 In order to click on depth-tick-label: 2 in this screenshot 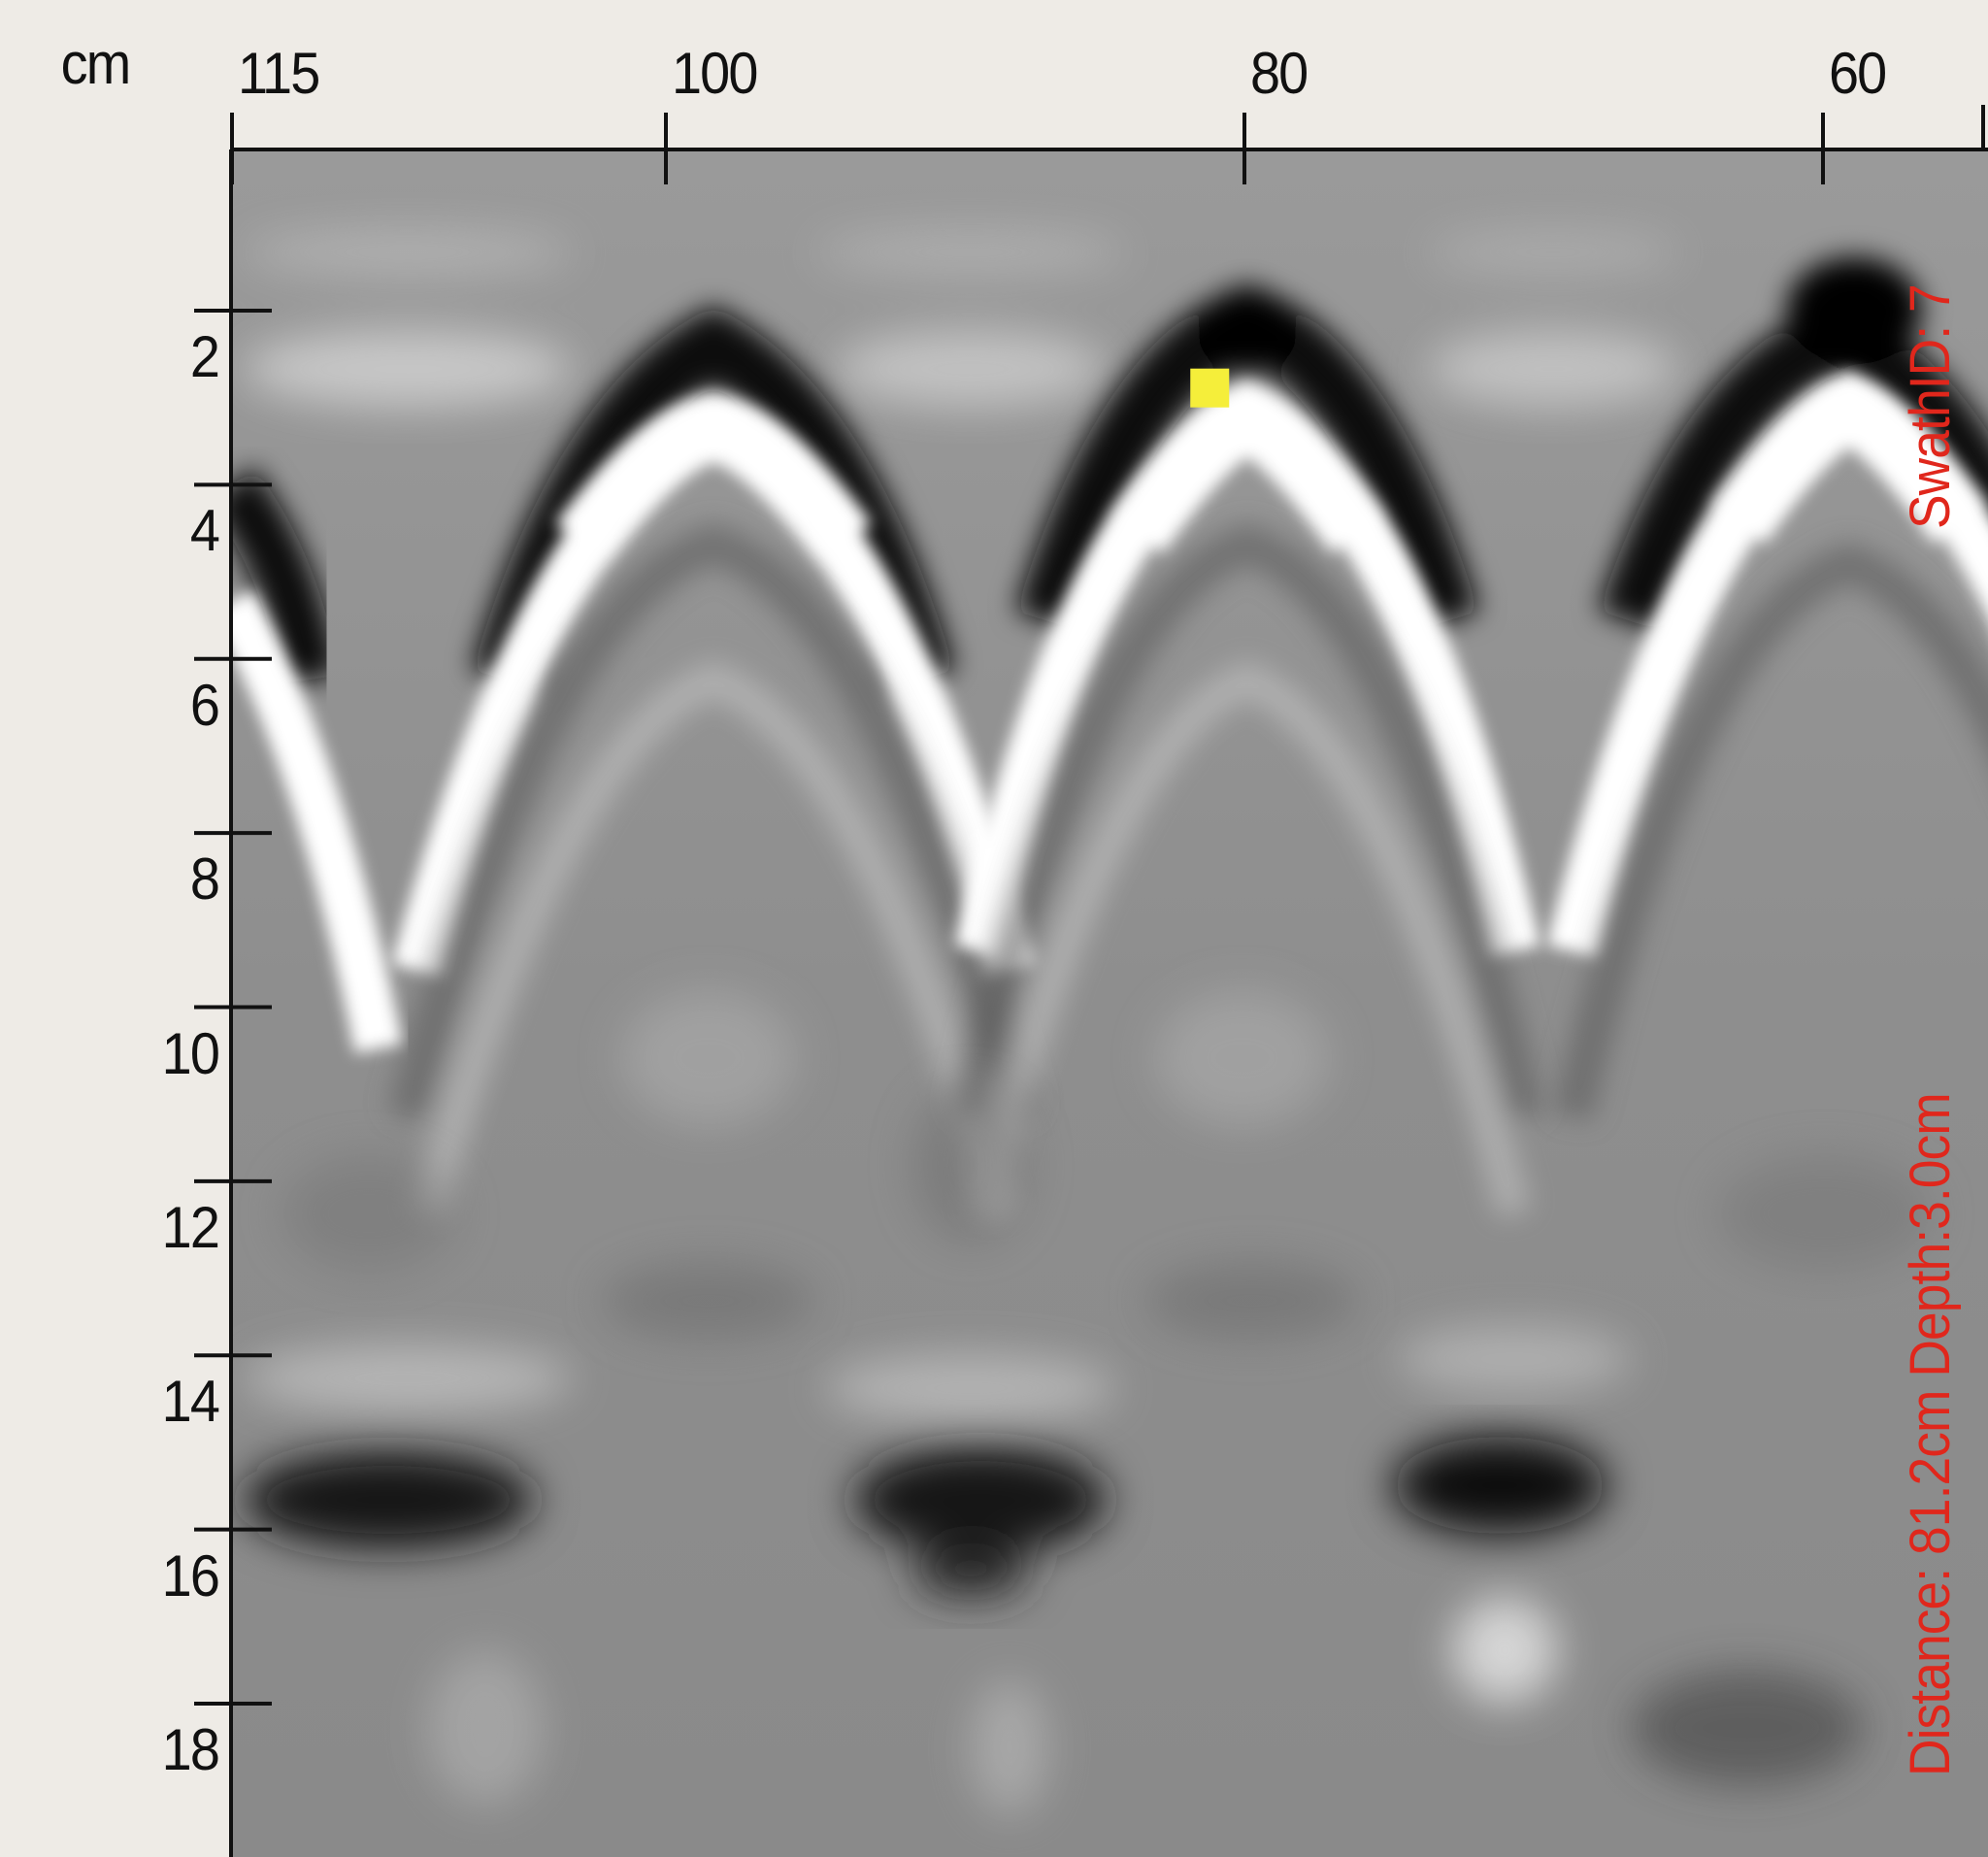, I will do `click(205, 356)`.